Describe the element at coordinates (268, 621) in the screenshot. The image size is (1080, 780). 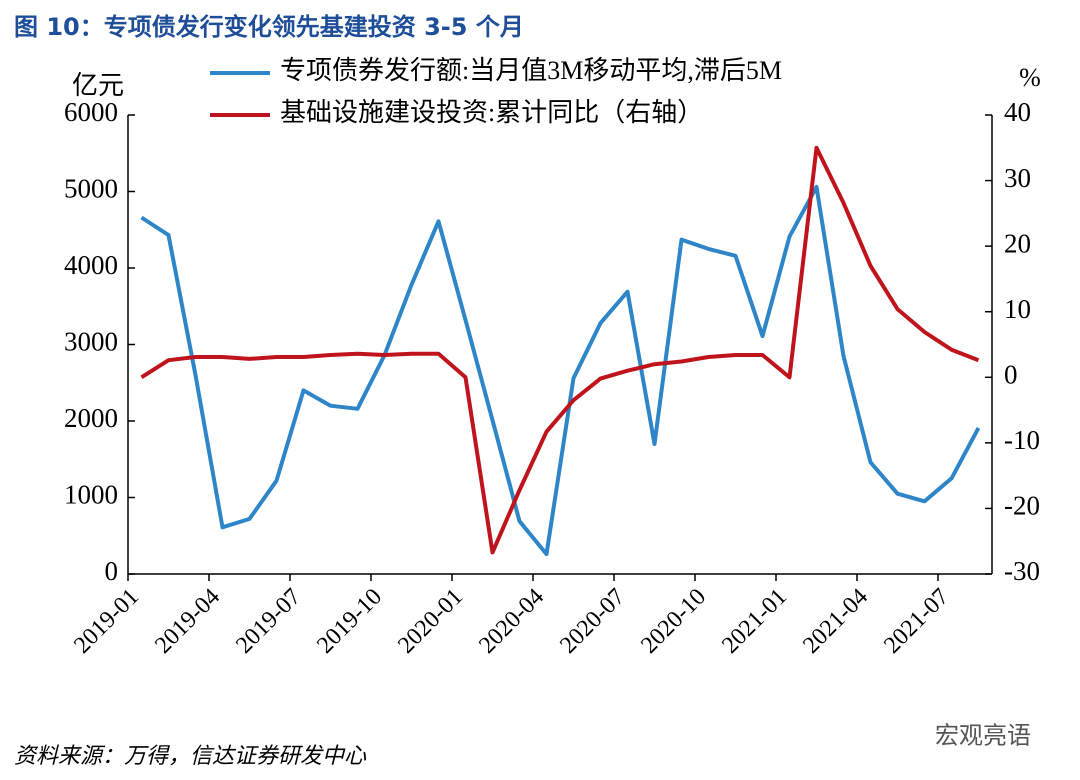
I see `x-tick-label: 2019-07` at that location.